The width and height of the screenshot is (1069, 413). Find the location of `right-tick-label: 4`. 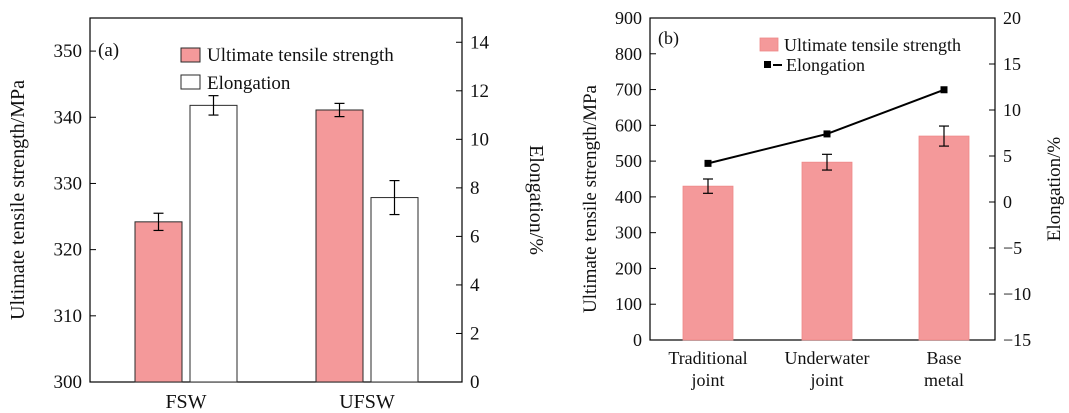

right-tick-label: 4 is located at coordinates (475, 285).